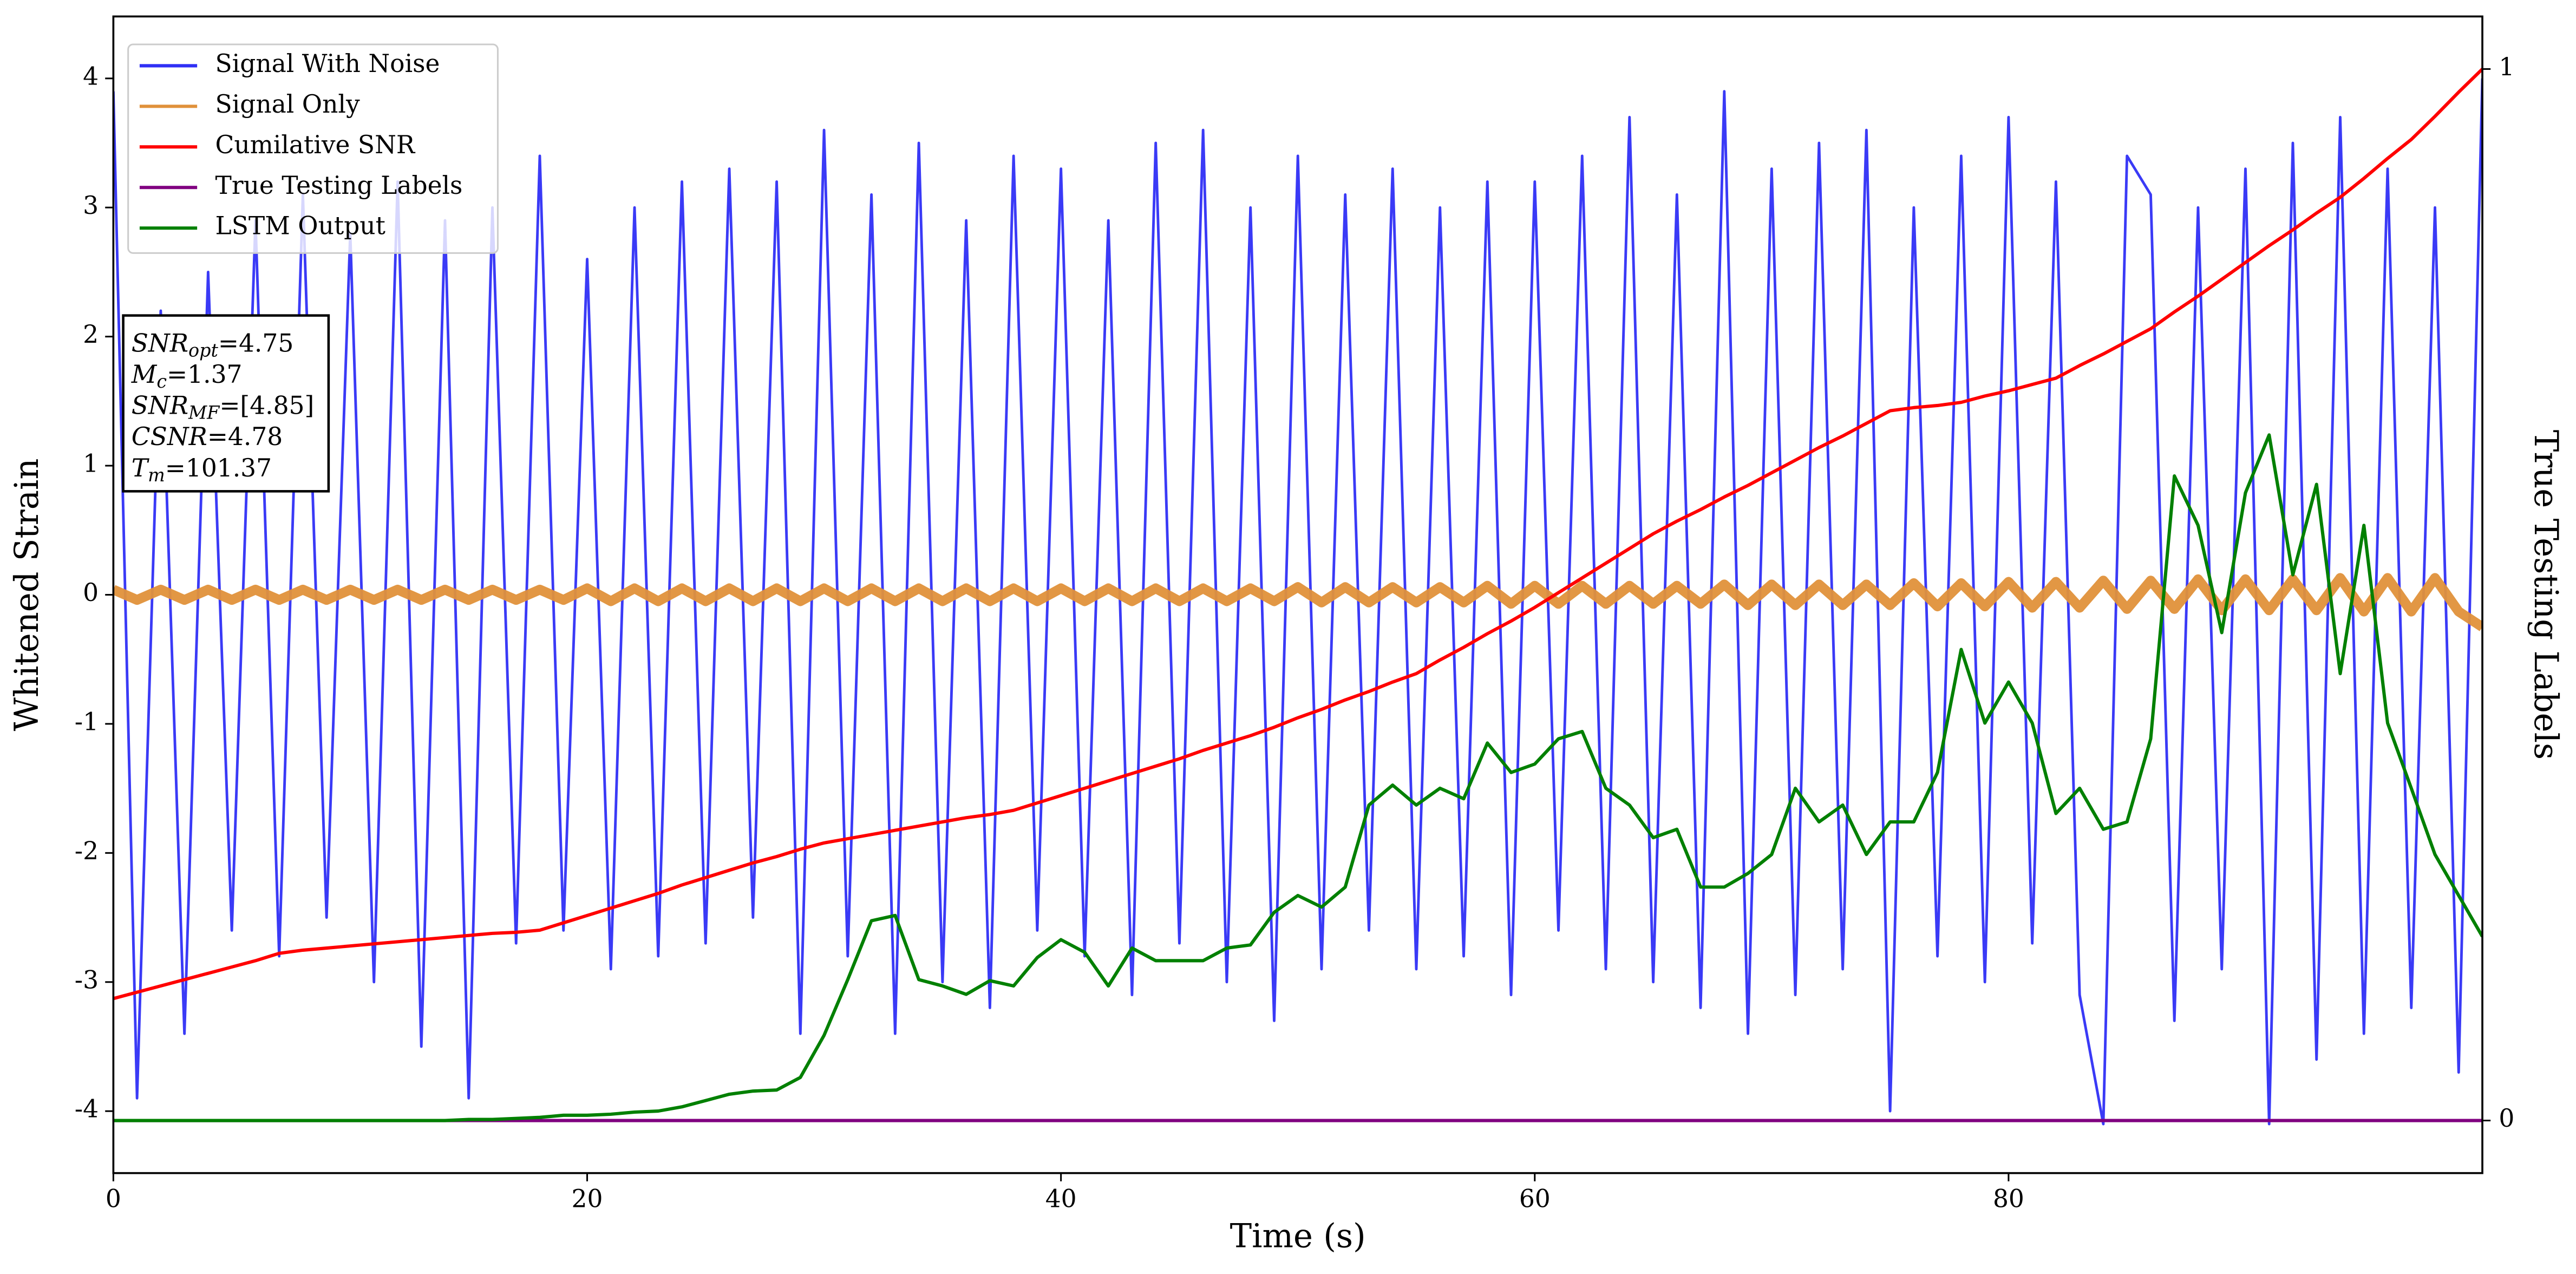 Image resolution: width=2576 pixels, height=1274 pixels. What do you see at coordinates (87, 721) in the screenshot?
I see `y-tick-label: -1` at bounding box center [87, 721].